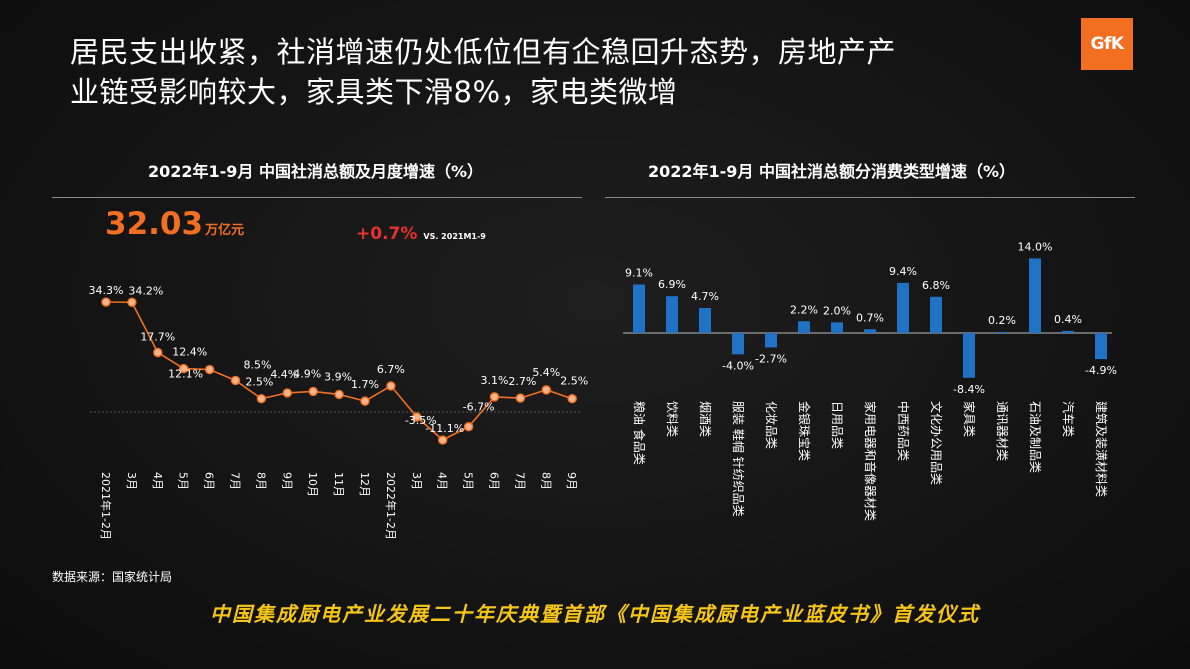 The width and height of the screenshot is (1190, 669). I want to click on bar-chart-title: 2022年1-9月 中国社消总额分消费类型增速（%）, so click(832, 171).